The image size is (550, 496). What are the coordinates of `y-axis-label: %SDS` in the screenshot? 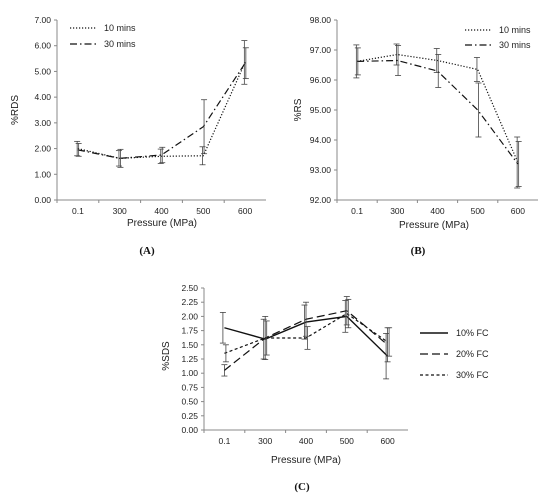 It's located at (166, 356).